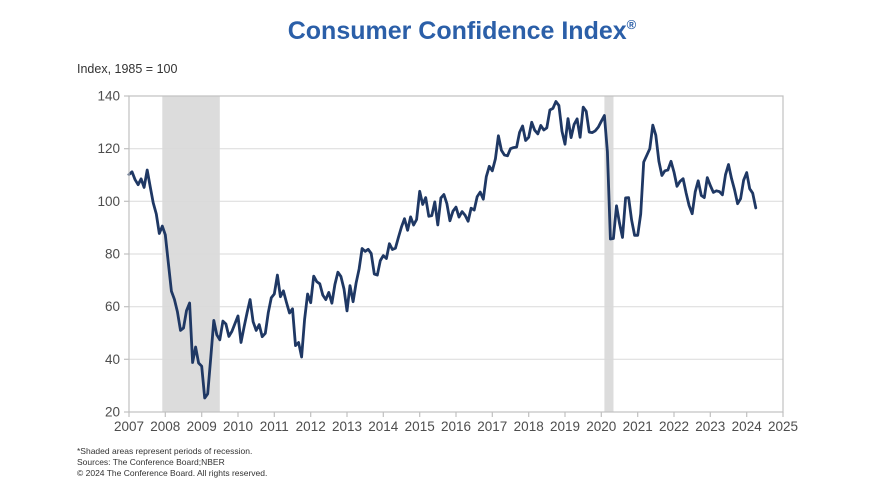  Describe the element at coordinates (601, 426) in the screenshot. I see `x-axis-label: 2020` at that location.